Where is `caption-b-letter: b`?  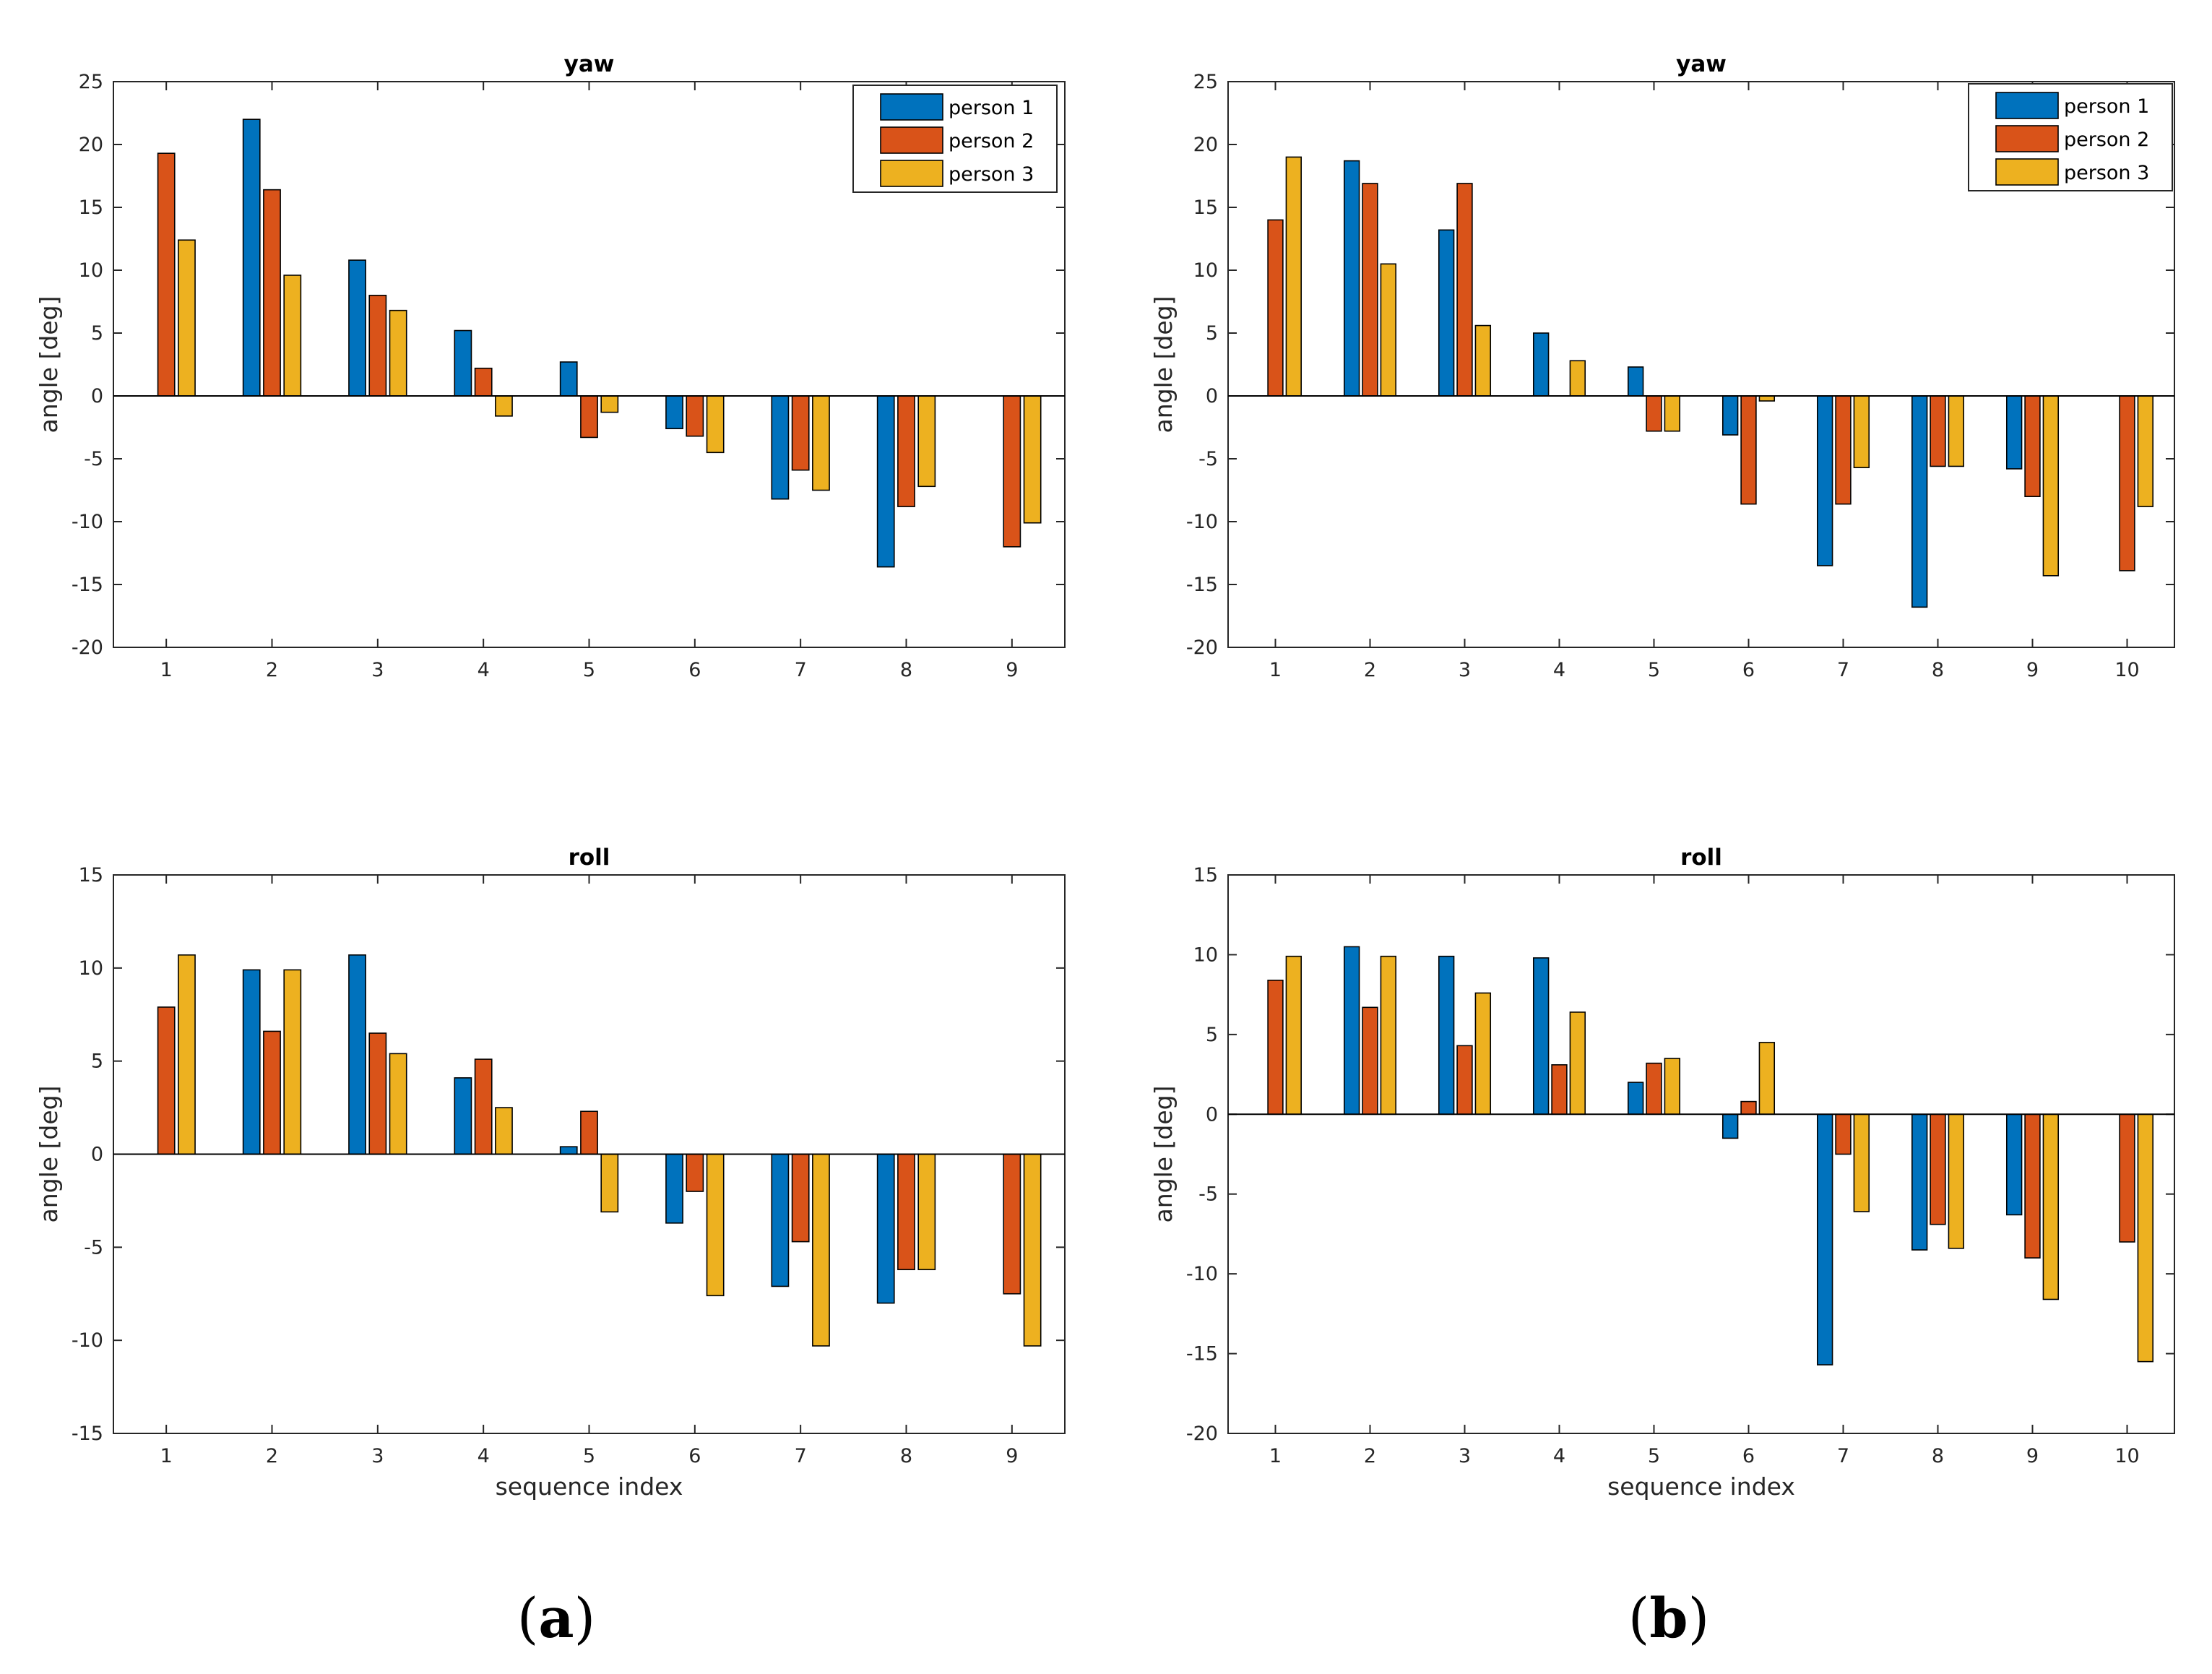
caption-b-letter: b is located at coordinates (1669, 1618).